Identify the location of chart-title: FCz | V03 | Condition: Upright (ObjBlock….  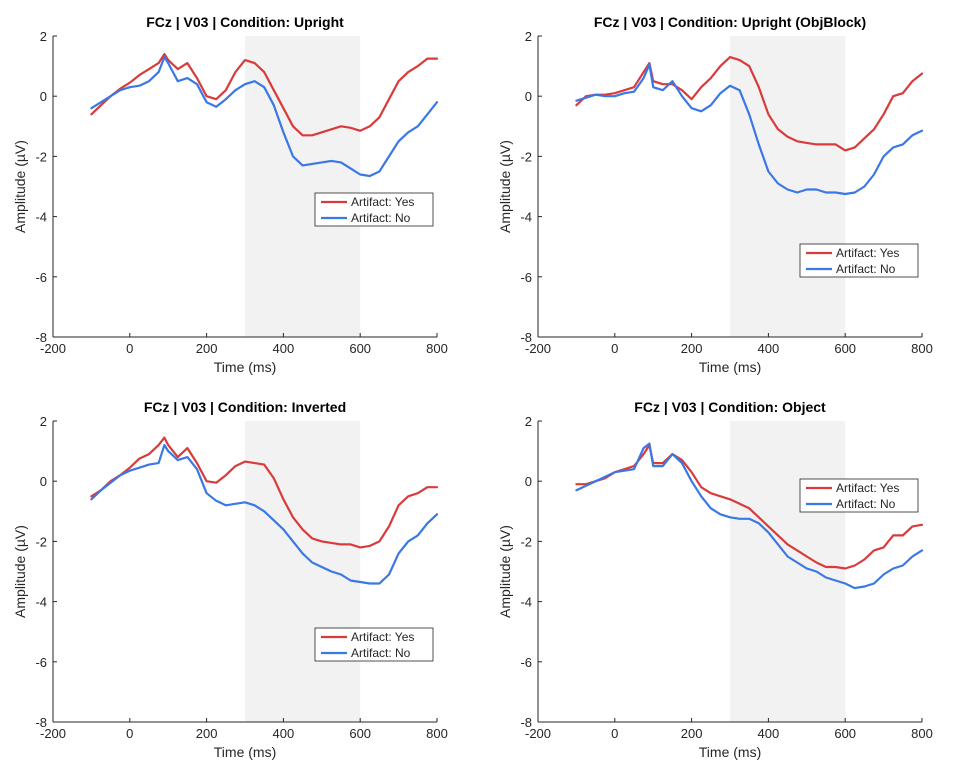
(730, 22).